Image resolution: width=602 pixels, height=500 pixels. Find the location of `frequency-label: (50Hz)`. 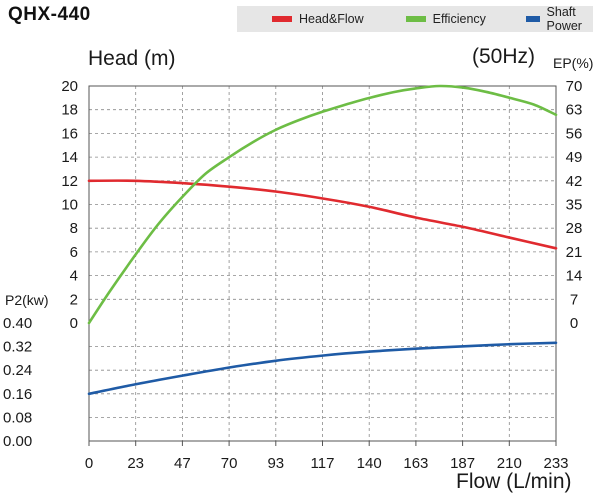

frequency-label: (50Hz) is located at coordinates (504, 56).